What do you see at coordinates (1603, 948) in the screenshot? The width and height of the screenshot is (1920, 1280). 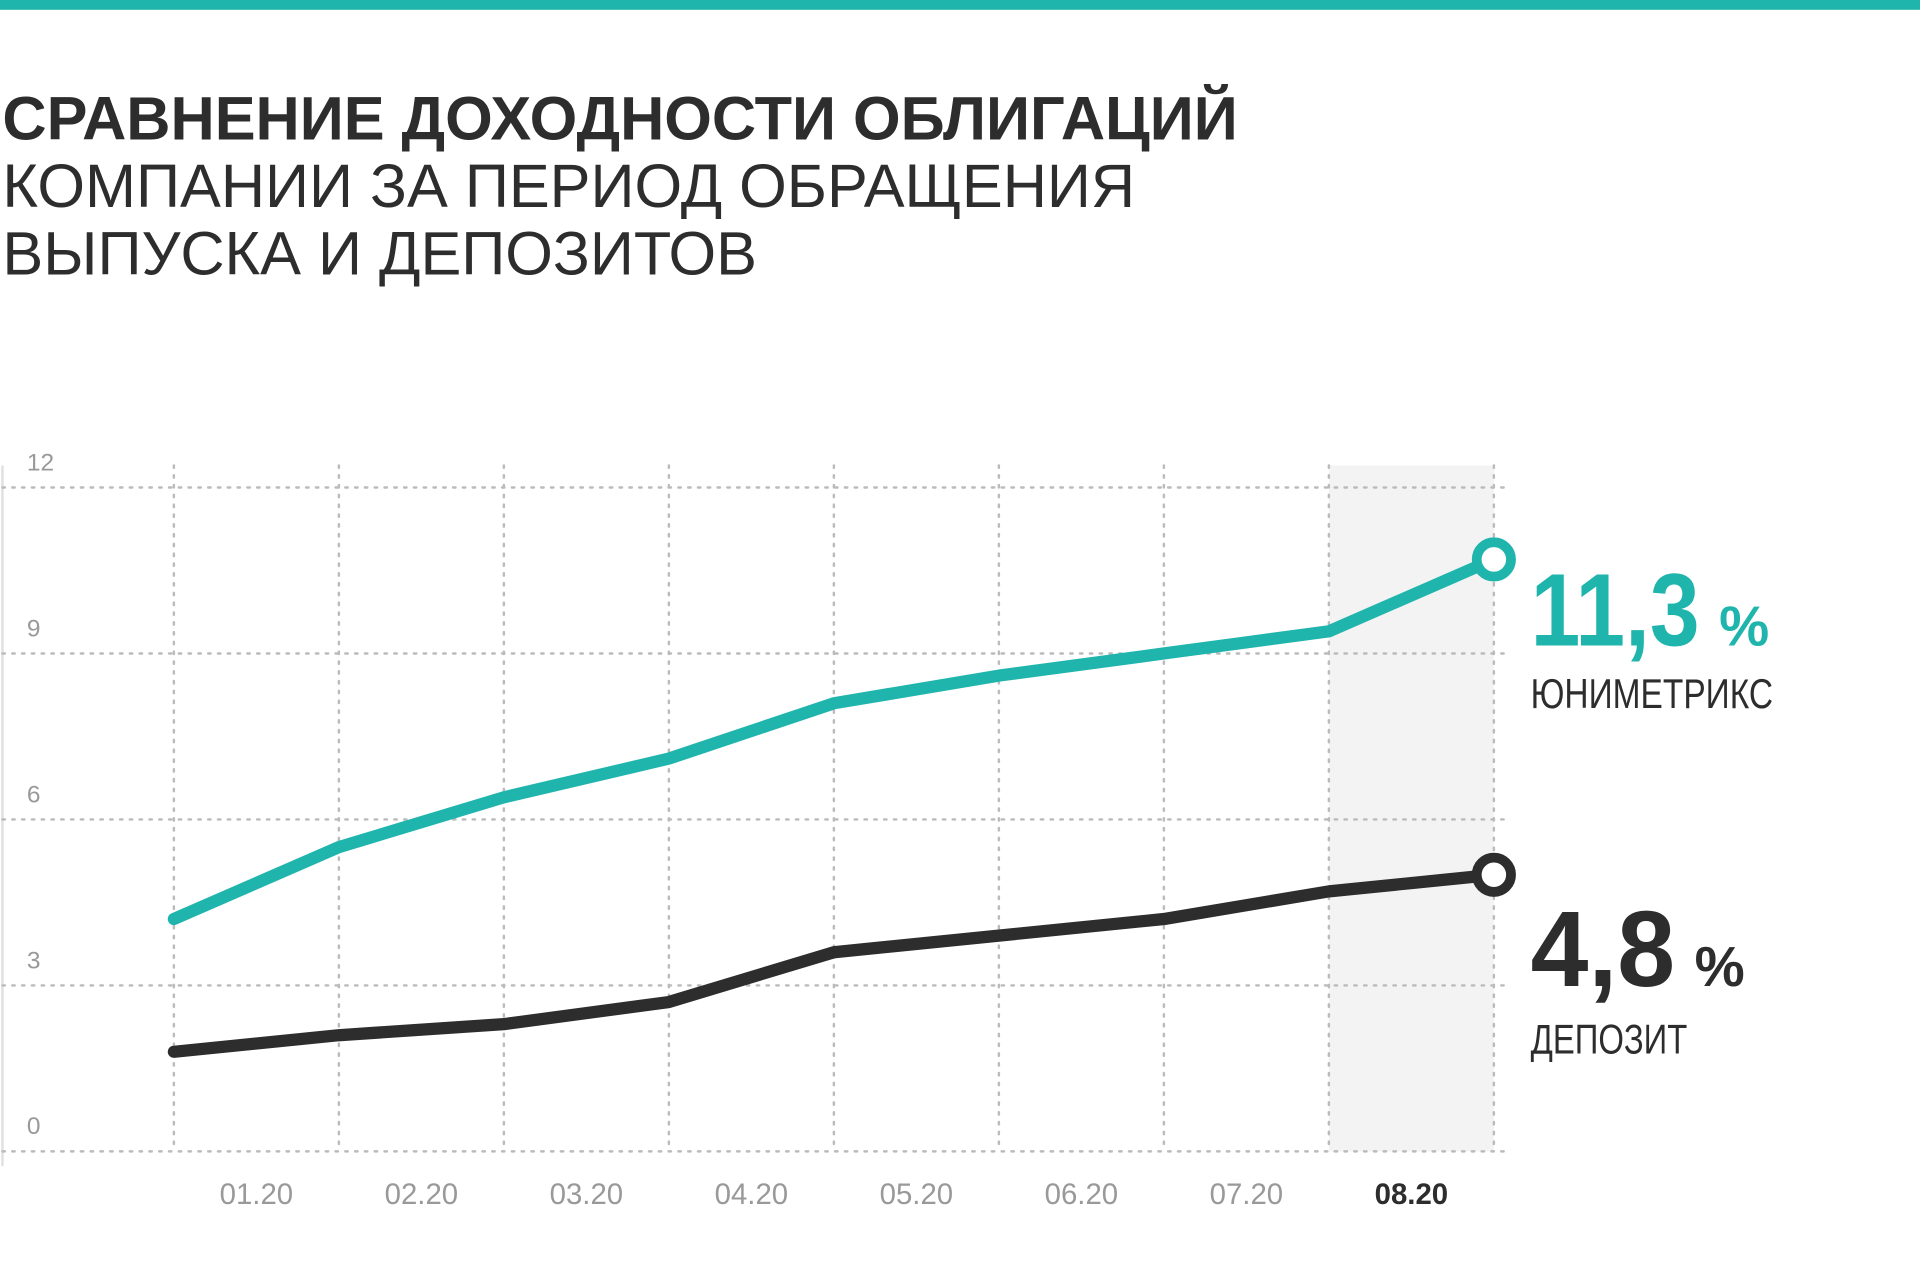 I see `annotation-value: 4,8` at bounding box center [1603, 948].